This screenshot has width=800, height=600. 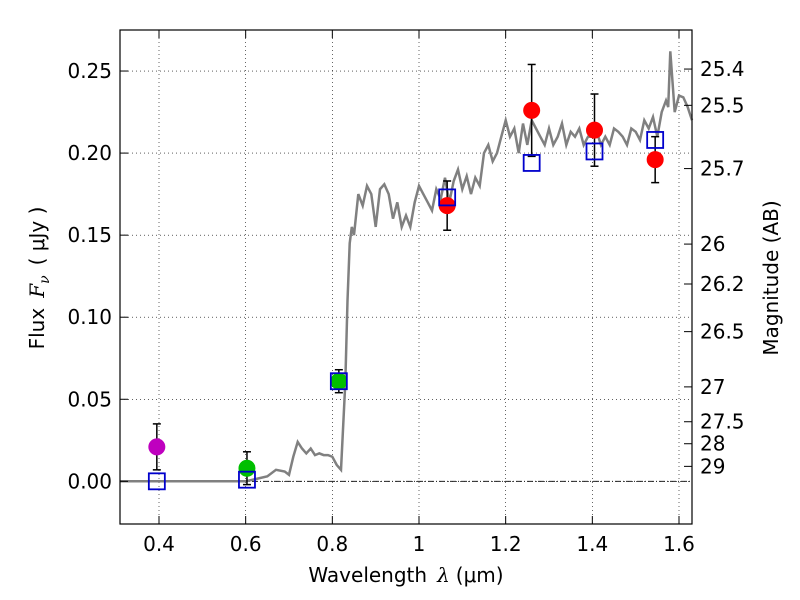 I want to click on y-axis-title: FluxFν( μJy ), so click(x=39, y=278).